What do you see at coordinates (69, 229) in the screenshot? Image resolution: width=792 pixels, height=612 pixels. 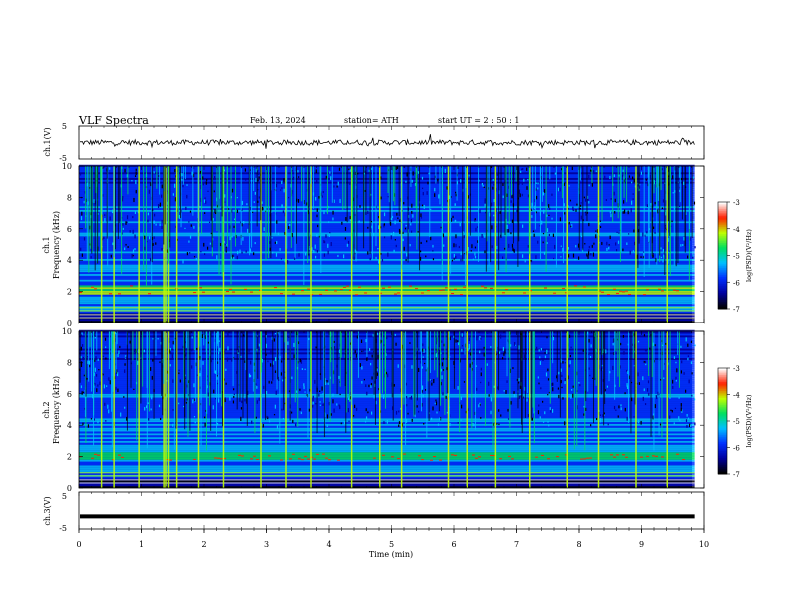 I see `y-tick-label: 6` at bounding box center [69, 229].